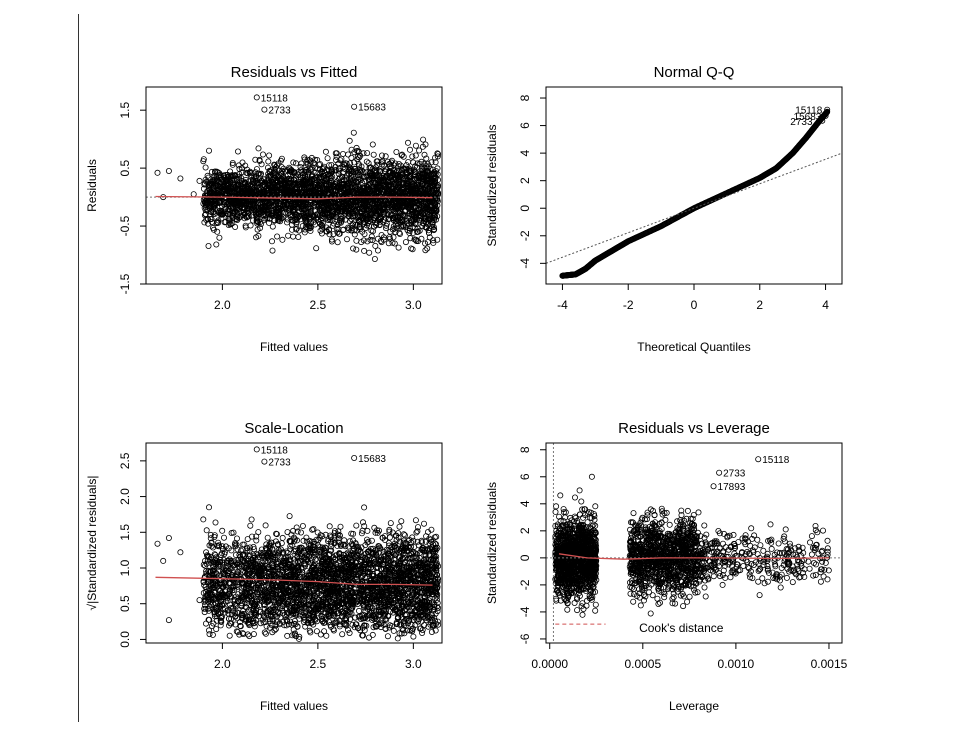 Image resolution: width=972 pixels, height=755 pixels. I want to click on y-tick-label: 0, so click(525, 208).